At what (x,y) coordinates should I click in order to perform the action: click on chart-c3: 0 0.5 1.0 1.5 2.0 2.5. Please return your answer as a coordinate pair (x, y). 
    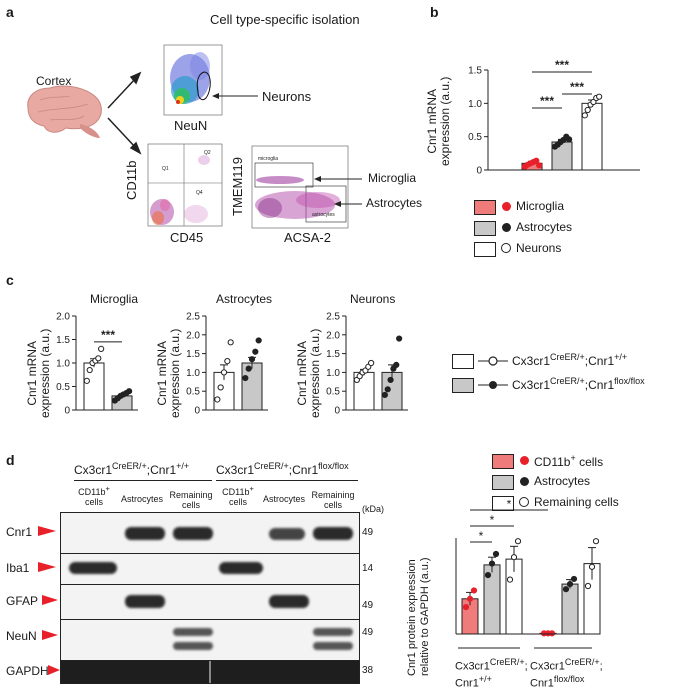
    Looking at the image, I should click on (367, 364).